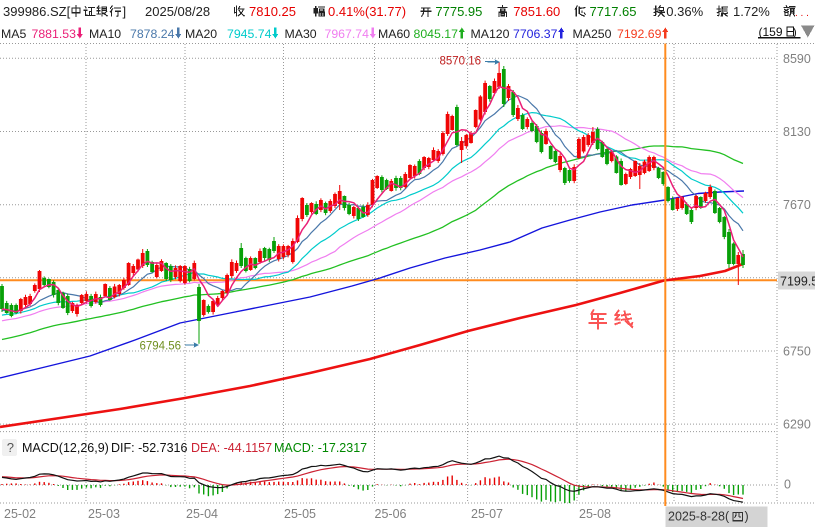  What do you see at coordinates (535, 34) in the screenshot?
I see `svg-text: 7706.37` at bounding box center [535, 34].